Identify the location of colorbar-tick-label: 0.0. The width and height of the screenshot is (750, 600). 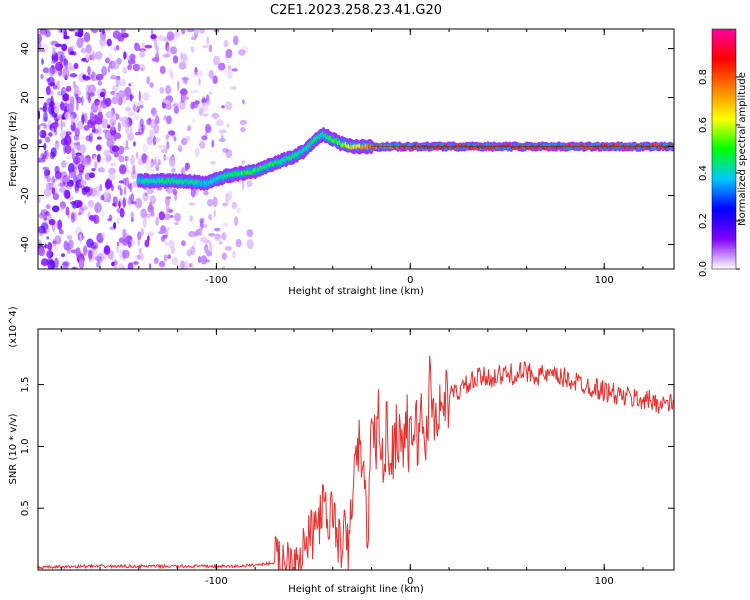
(703, 269).